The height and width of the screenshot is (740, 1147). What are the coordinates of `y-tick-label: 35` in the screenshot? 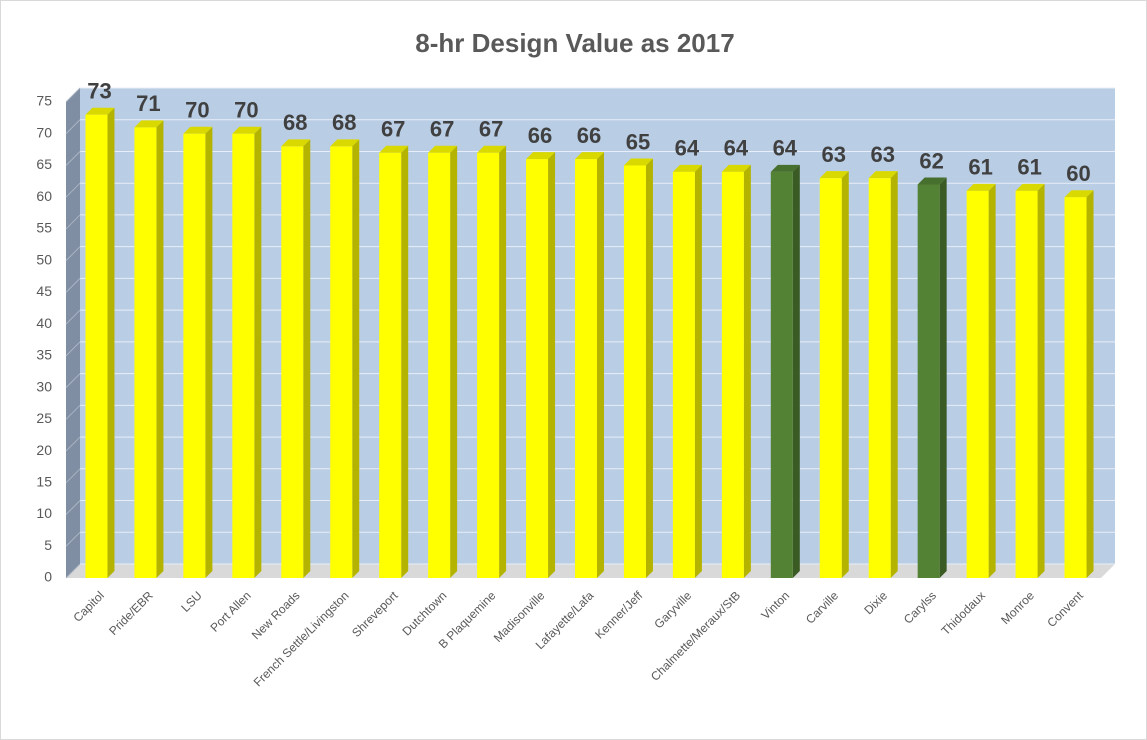 It's located at (44, 355).